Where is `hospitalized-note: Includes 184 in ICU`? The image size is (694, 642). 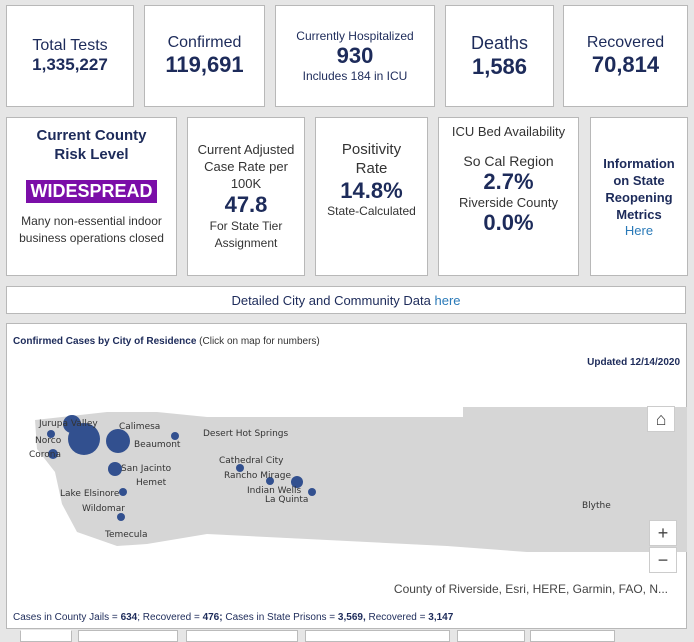 hospitalized-note: Includes 184 in ICU is located at coordinates (355, 76).